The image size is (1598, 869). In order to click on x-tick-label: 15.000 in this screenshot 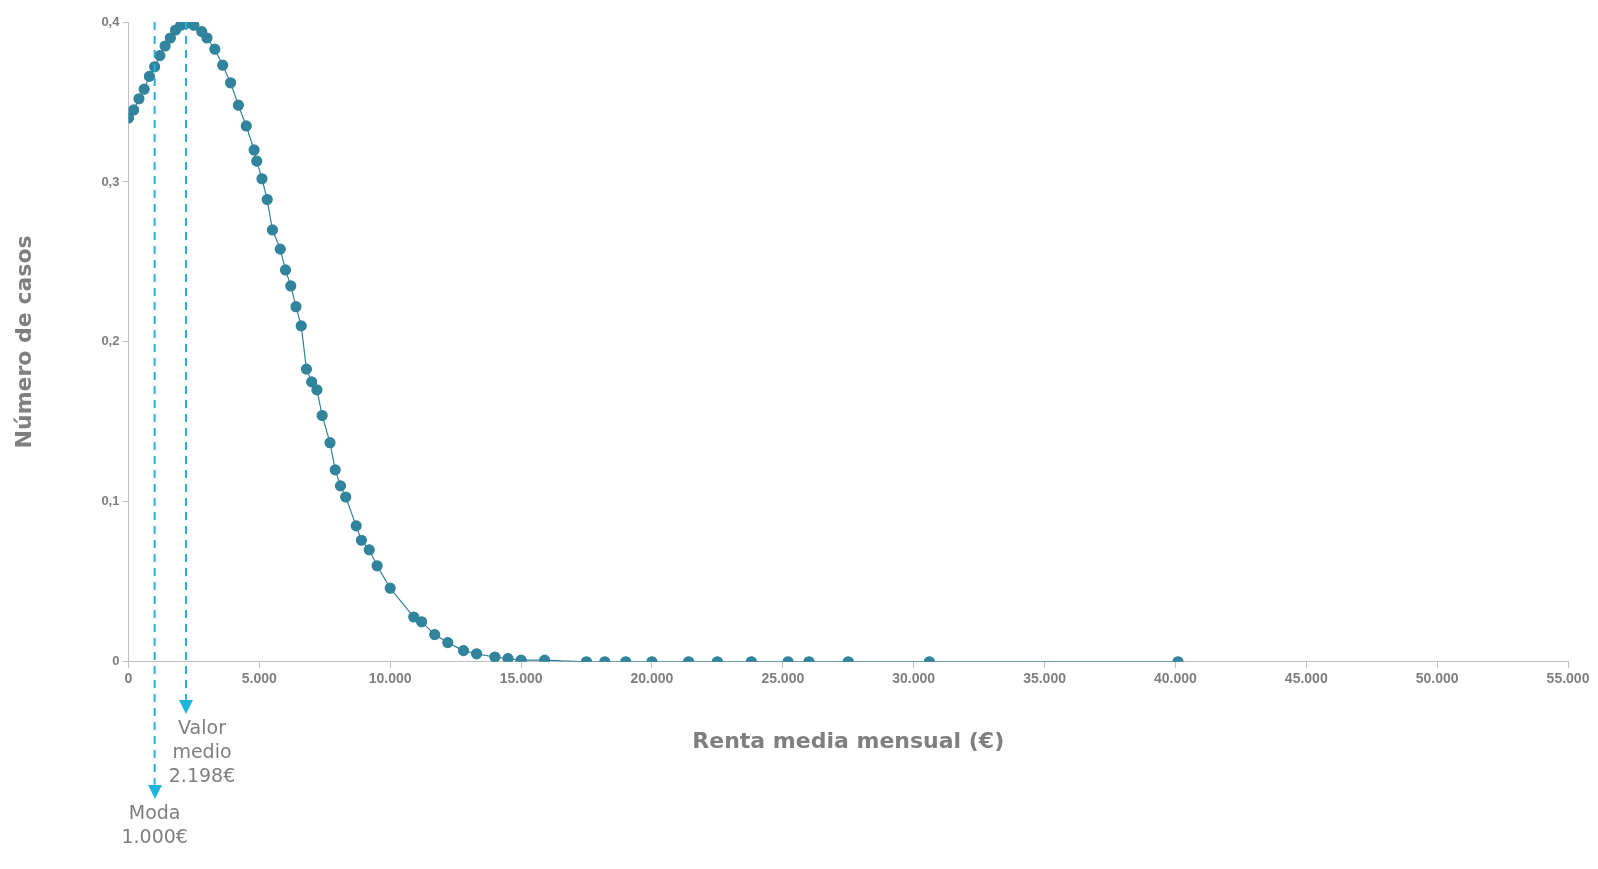, I will do `click(521, 678)`.